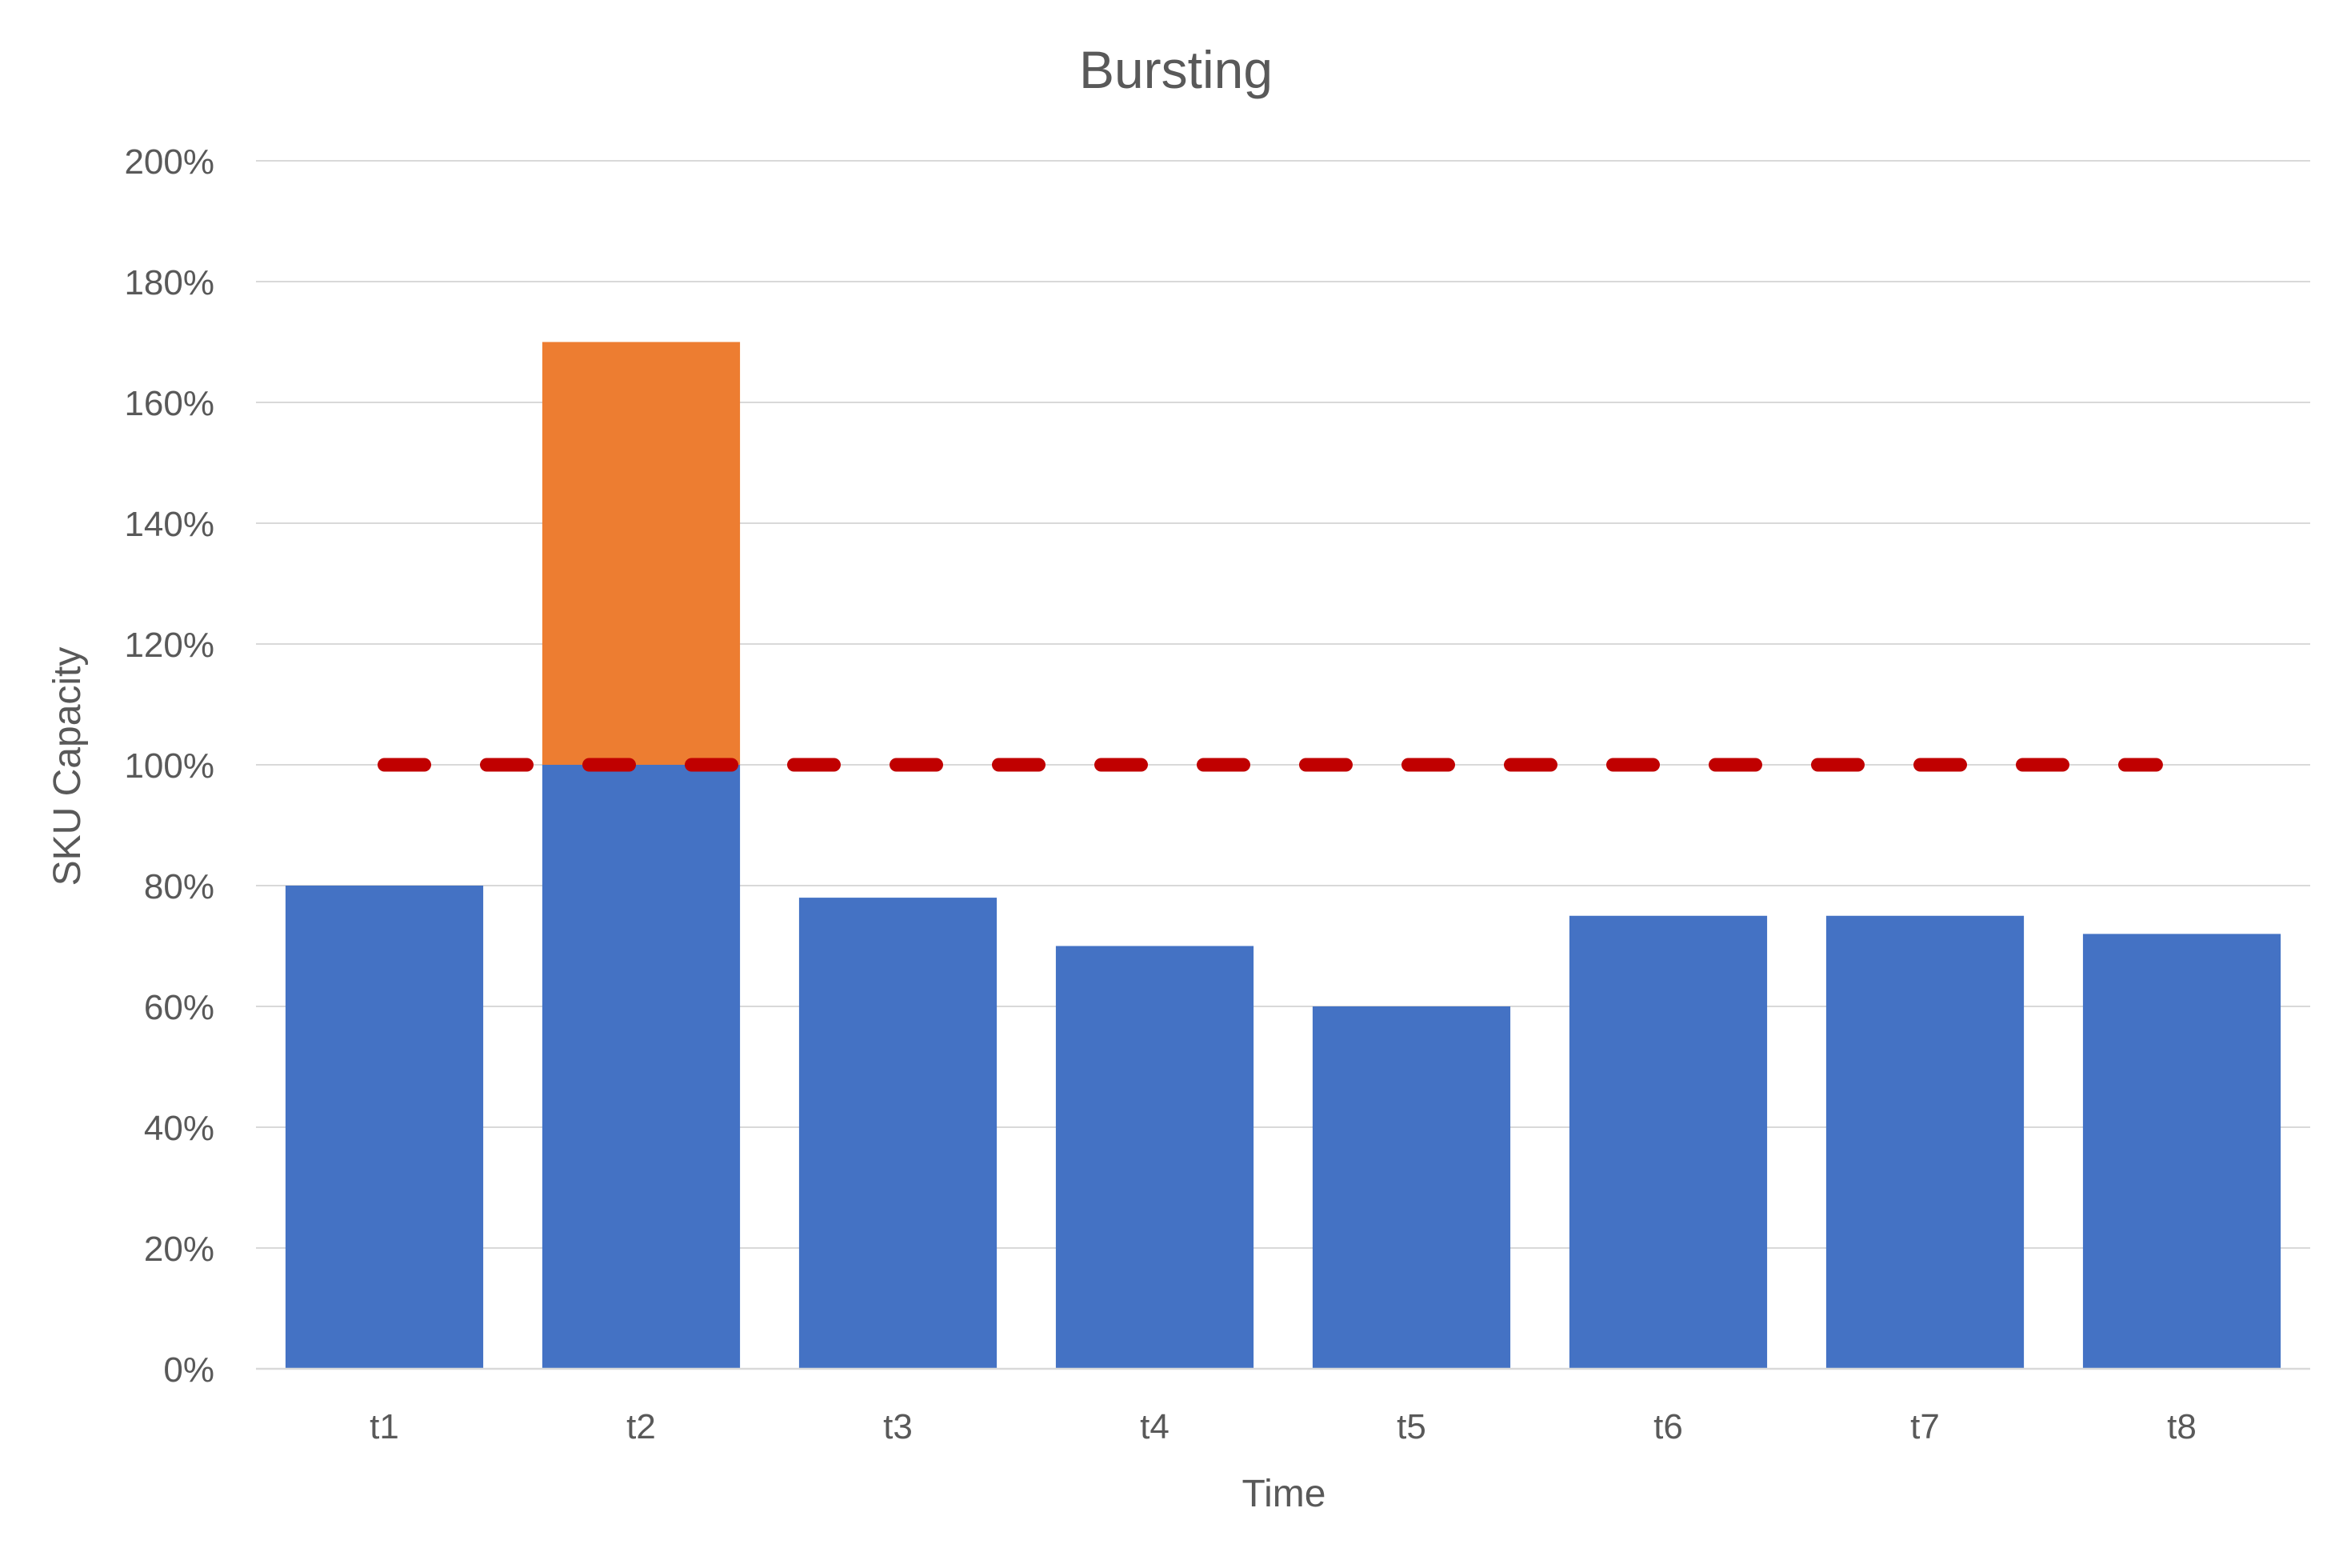 The image size is (2347, 1568). Describe the element at coordinates (179, 1249) in the screenshot. I see `y-tick-label: 20%` at that location.